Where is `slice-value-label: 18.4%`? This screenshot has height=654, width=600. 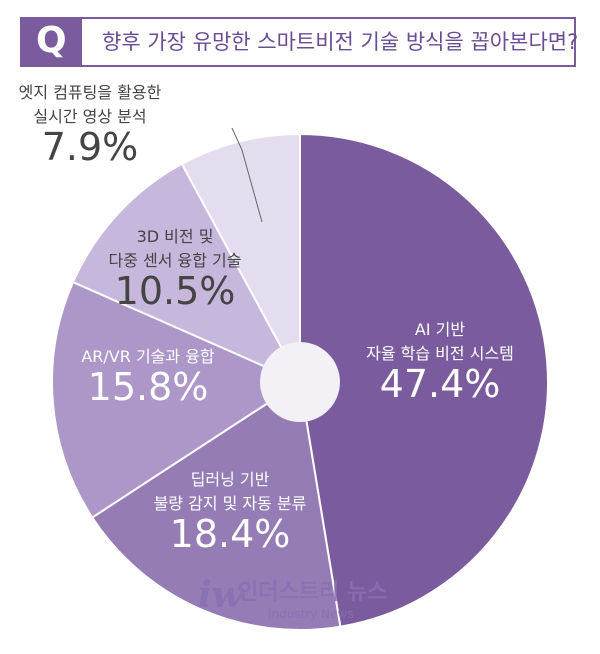 slice-value-label: 18.4% is located at coordinates (230, 534).